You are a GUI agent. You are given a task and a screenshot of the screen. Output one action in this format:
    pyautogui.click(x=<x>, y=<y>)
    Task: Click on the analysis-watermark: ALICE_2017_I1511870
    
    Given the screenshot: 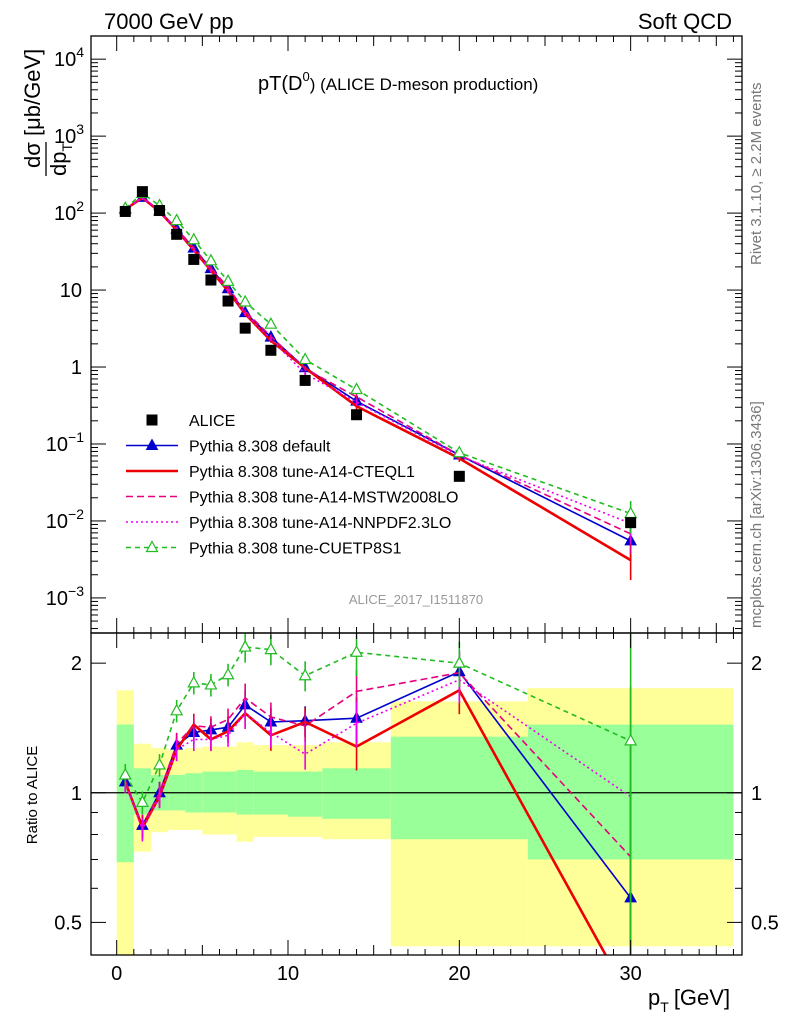 What is the action you would take?
    pyautogui.click(x=416, y=599)
    